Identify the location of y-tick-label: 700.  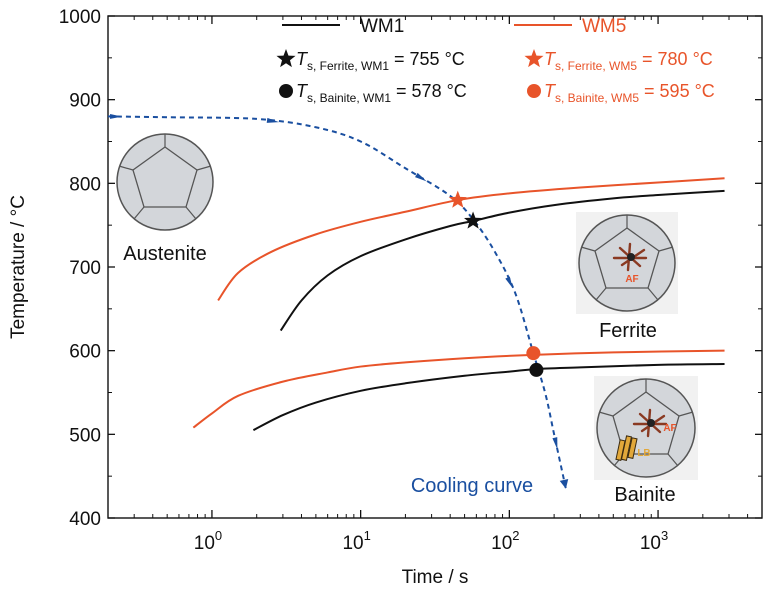
(85, 268).